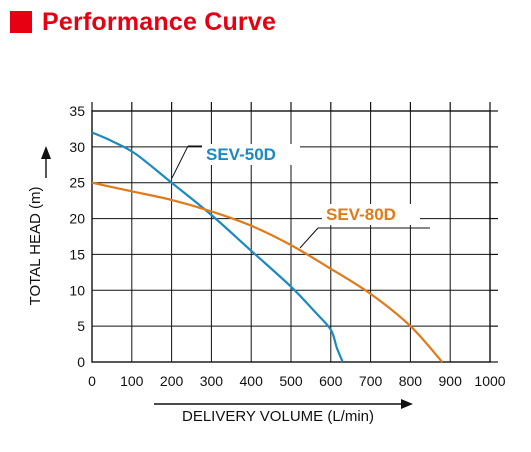 The width and height of the screenshot is (531, 452). I want to click on x-tick-label: 800, so click(411, 381).